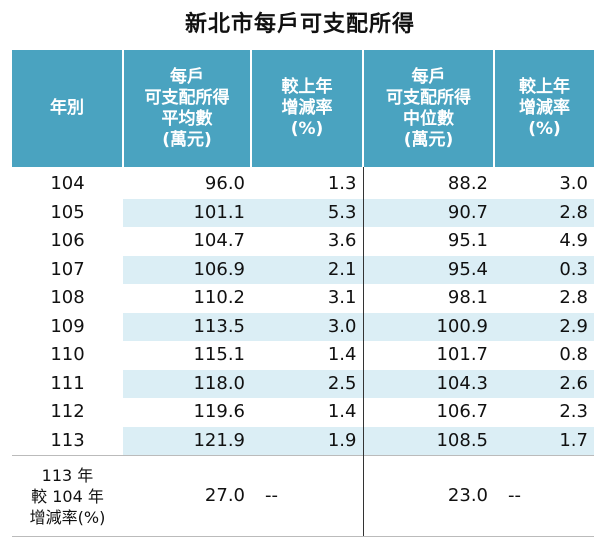  Describe the element at coordinates (67, 412) in the screenshot. I see `cell-year: 112` at that location.